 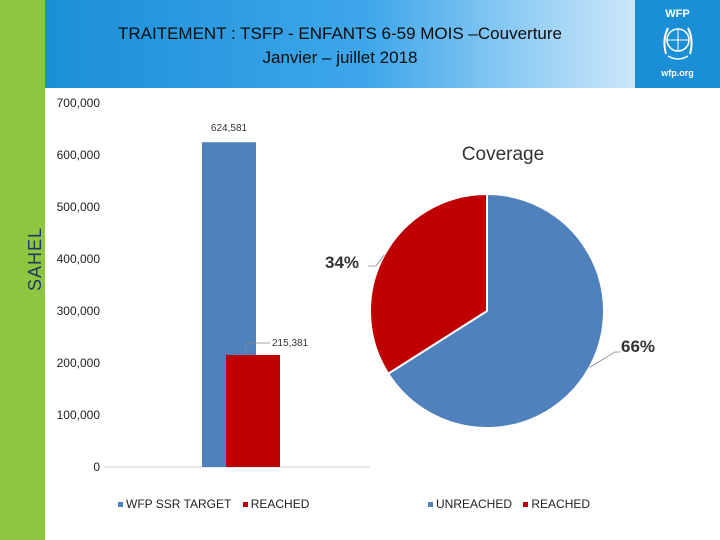 I want to click on pie-legend-item-unreached: UNREACHED, so click(x=470, y=504).